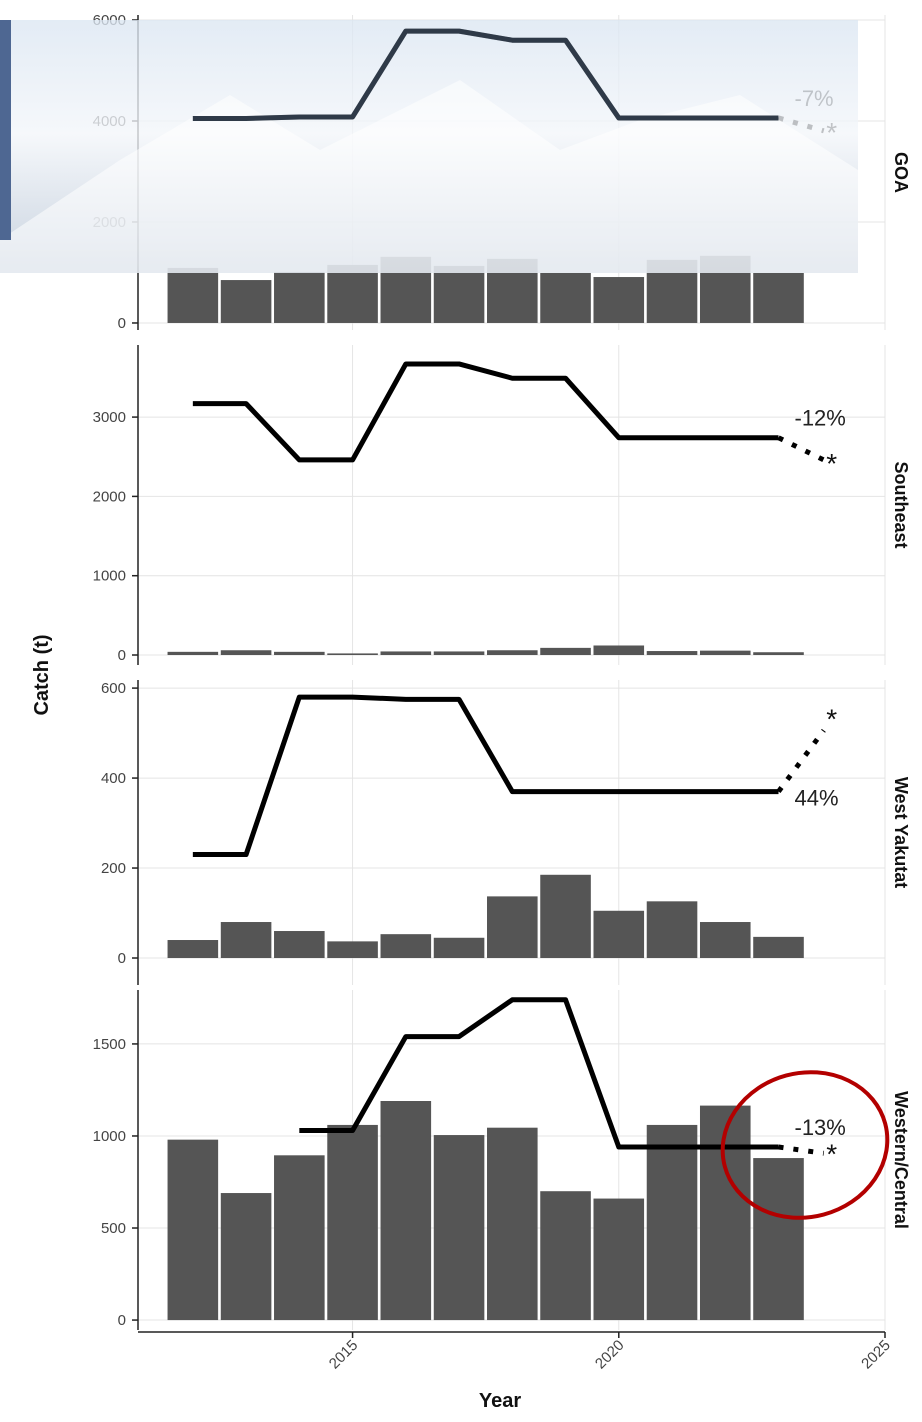 This screenshot has height=1422, width=922. I want to click on photo-edge, so click(5, 130).